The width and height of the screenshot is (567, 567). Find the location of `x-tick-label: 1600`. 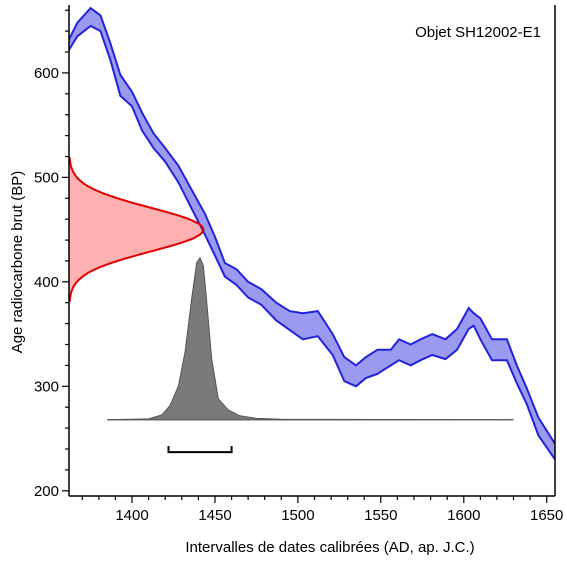

x-tick-label: 1600 is located at coordinates (463, 515).